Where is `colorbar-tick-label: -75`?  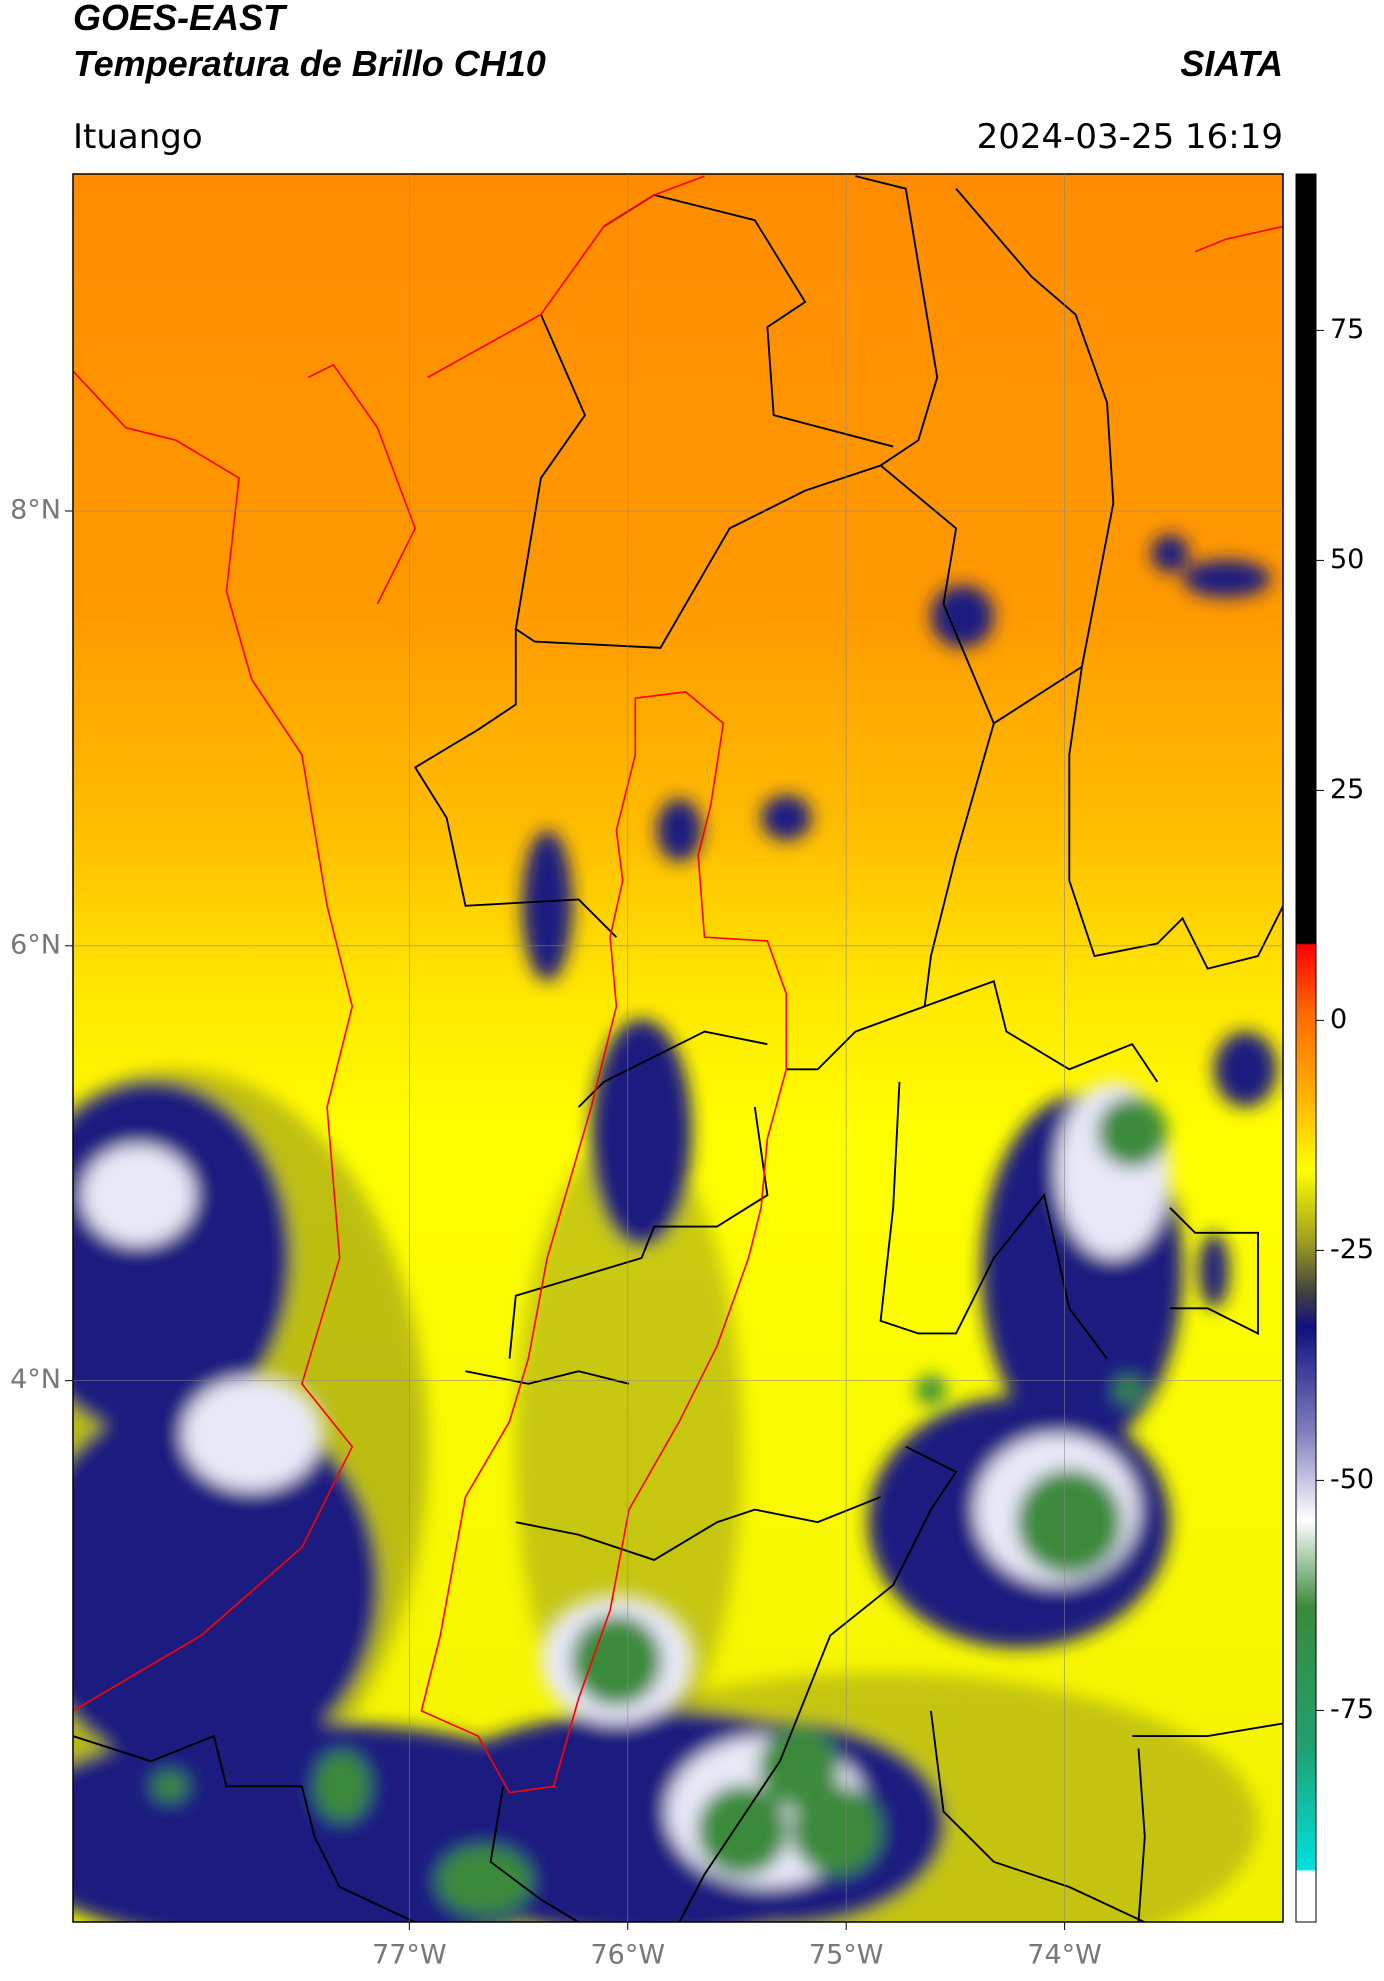
colorbar-tick-label: -75 is located at coordinates (1352, 1709).